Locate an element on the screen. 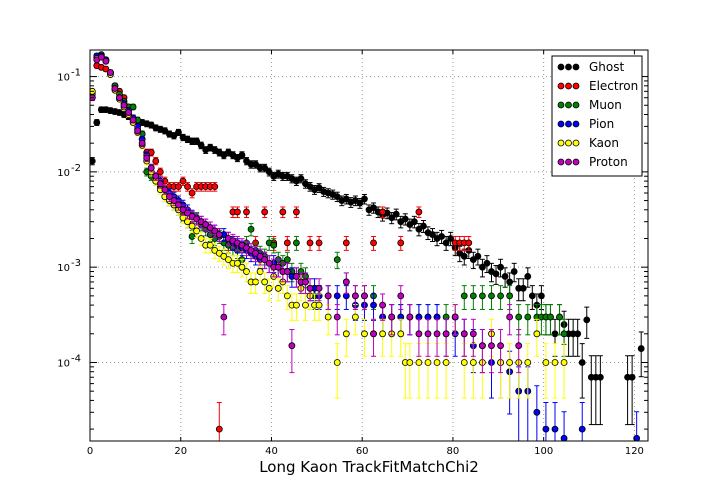  legend-item-kaon: Kaon is located at coordinates (588, 143).